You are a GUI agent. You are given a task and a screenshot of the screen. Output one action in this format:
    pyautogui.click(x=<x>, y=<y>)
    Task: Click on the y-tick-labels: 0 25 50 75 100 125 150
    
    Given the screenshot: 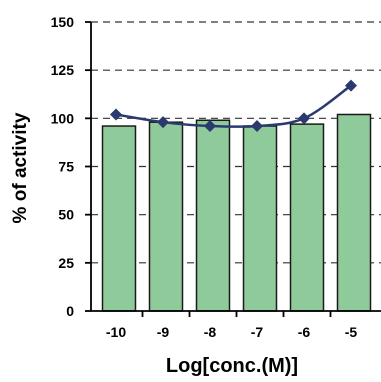 What is the action you would take?
    pyautogui.click(x=63, y=166)
    